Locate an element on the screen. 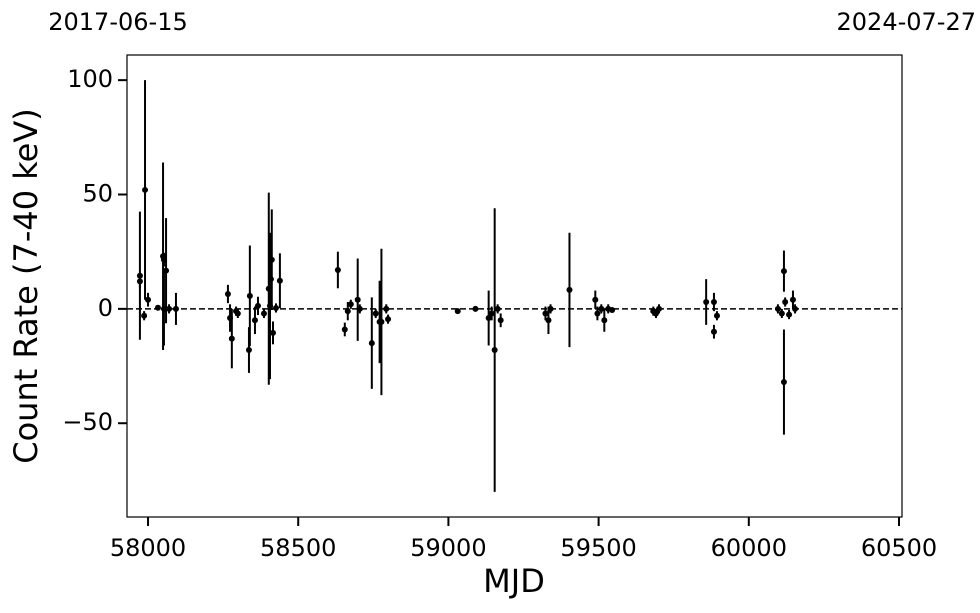 This screenshot has width=980, height=613. x-tick-label: 58000 is located at coordinates (148, 548).